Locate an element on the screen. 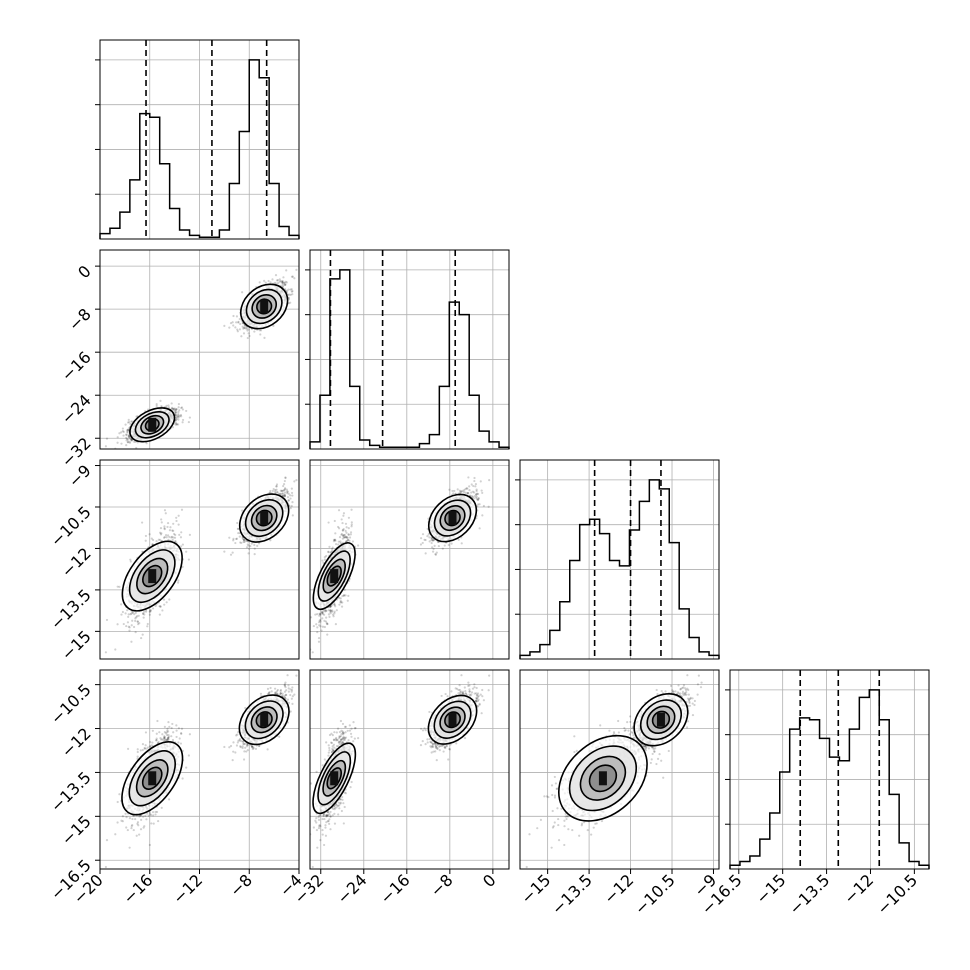  sample-points is located at coordinates (201, 358).